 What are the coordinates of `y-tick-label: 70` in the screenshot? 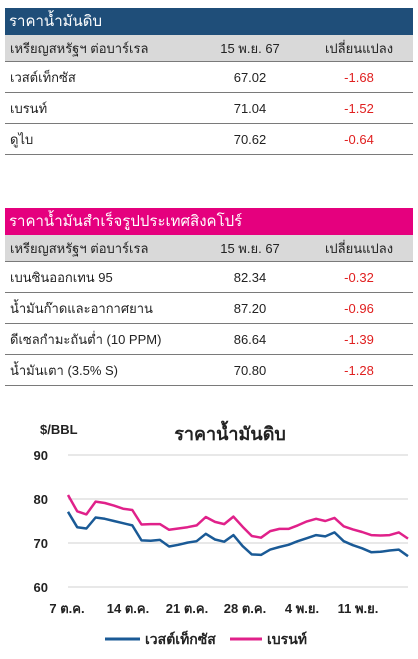 It's located at (41, 543).